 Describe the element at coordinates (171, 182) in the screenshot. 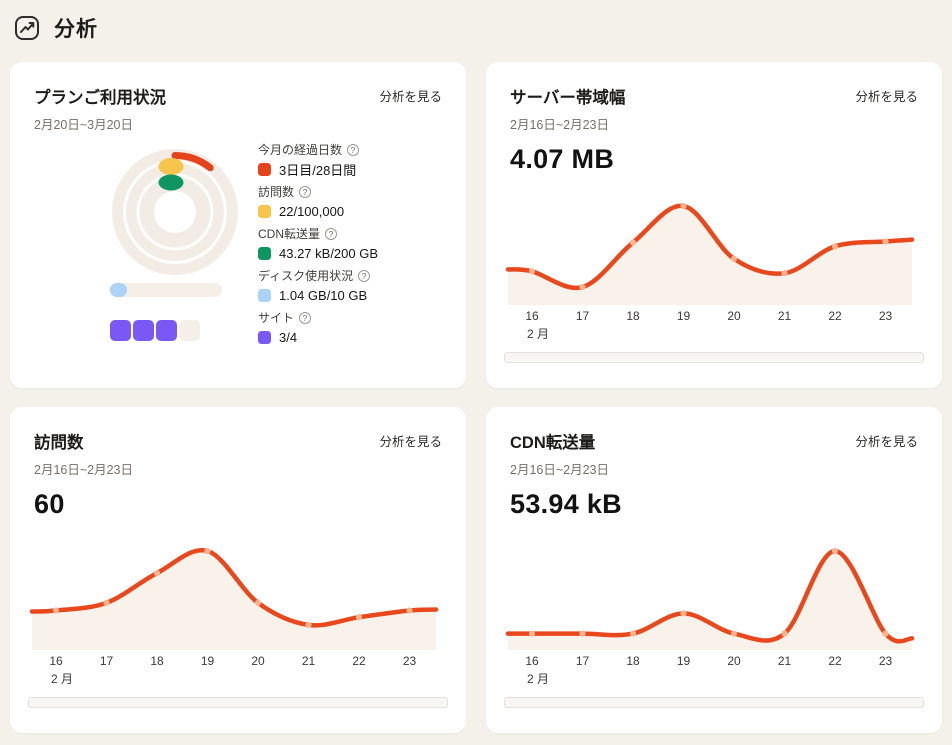

I see `cdn-arc-dot` at that location.